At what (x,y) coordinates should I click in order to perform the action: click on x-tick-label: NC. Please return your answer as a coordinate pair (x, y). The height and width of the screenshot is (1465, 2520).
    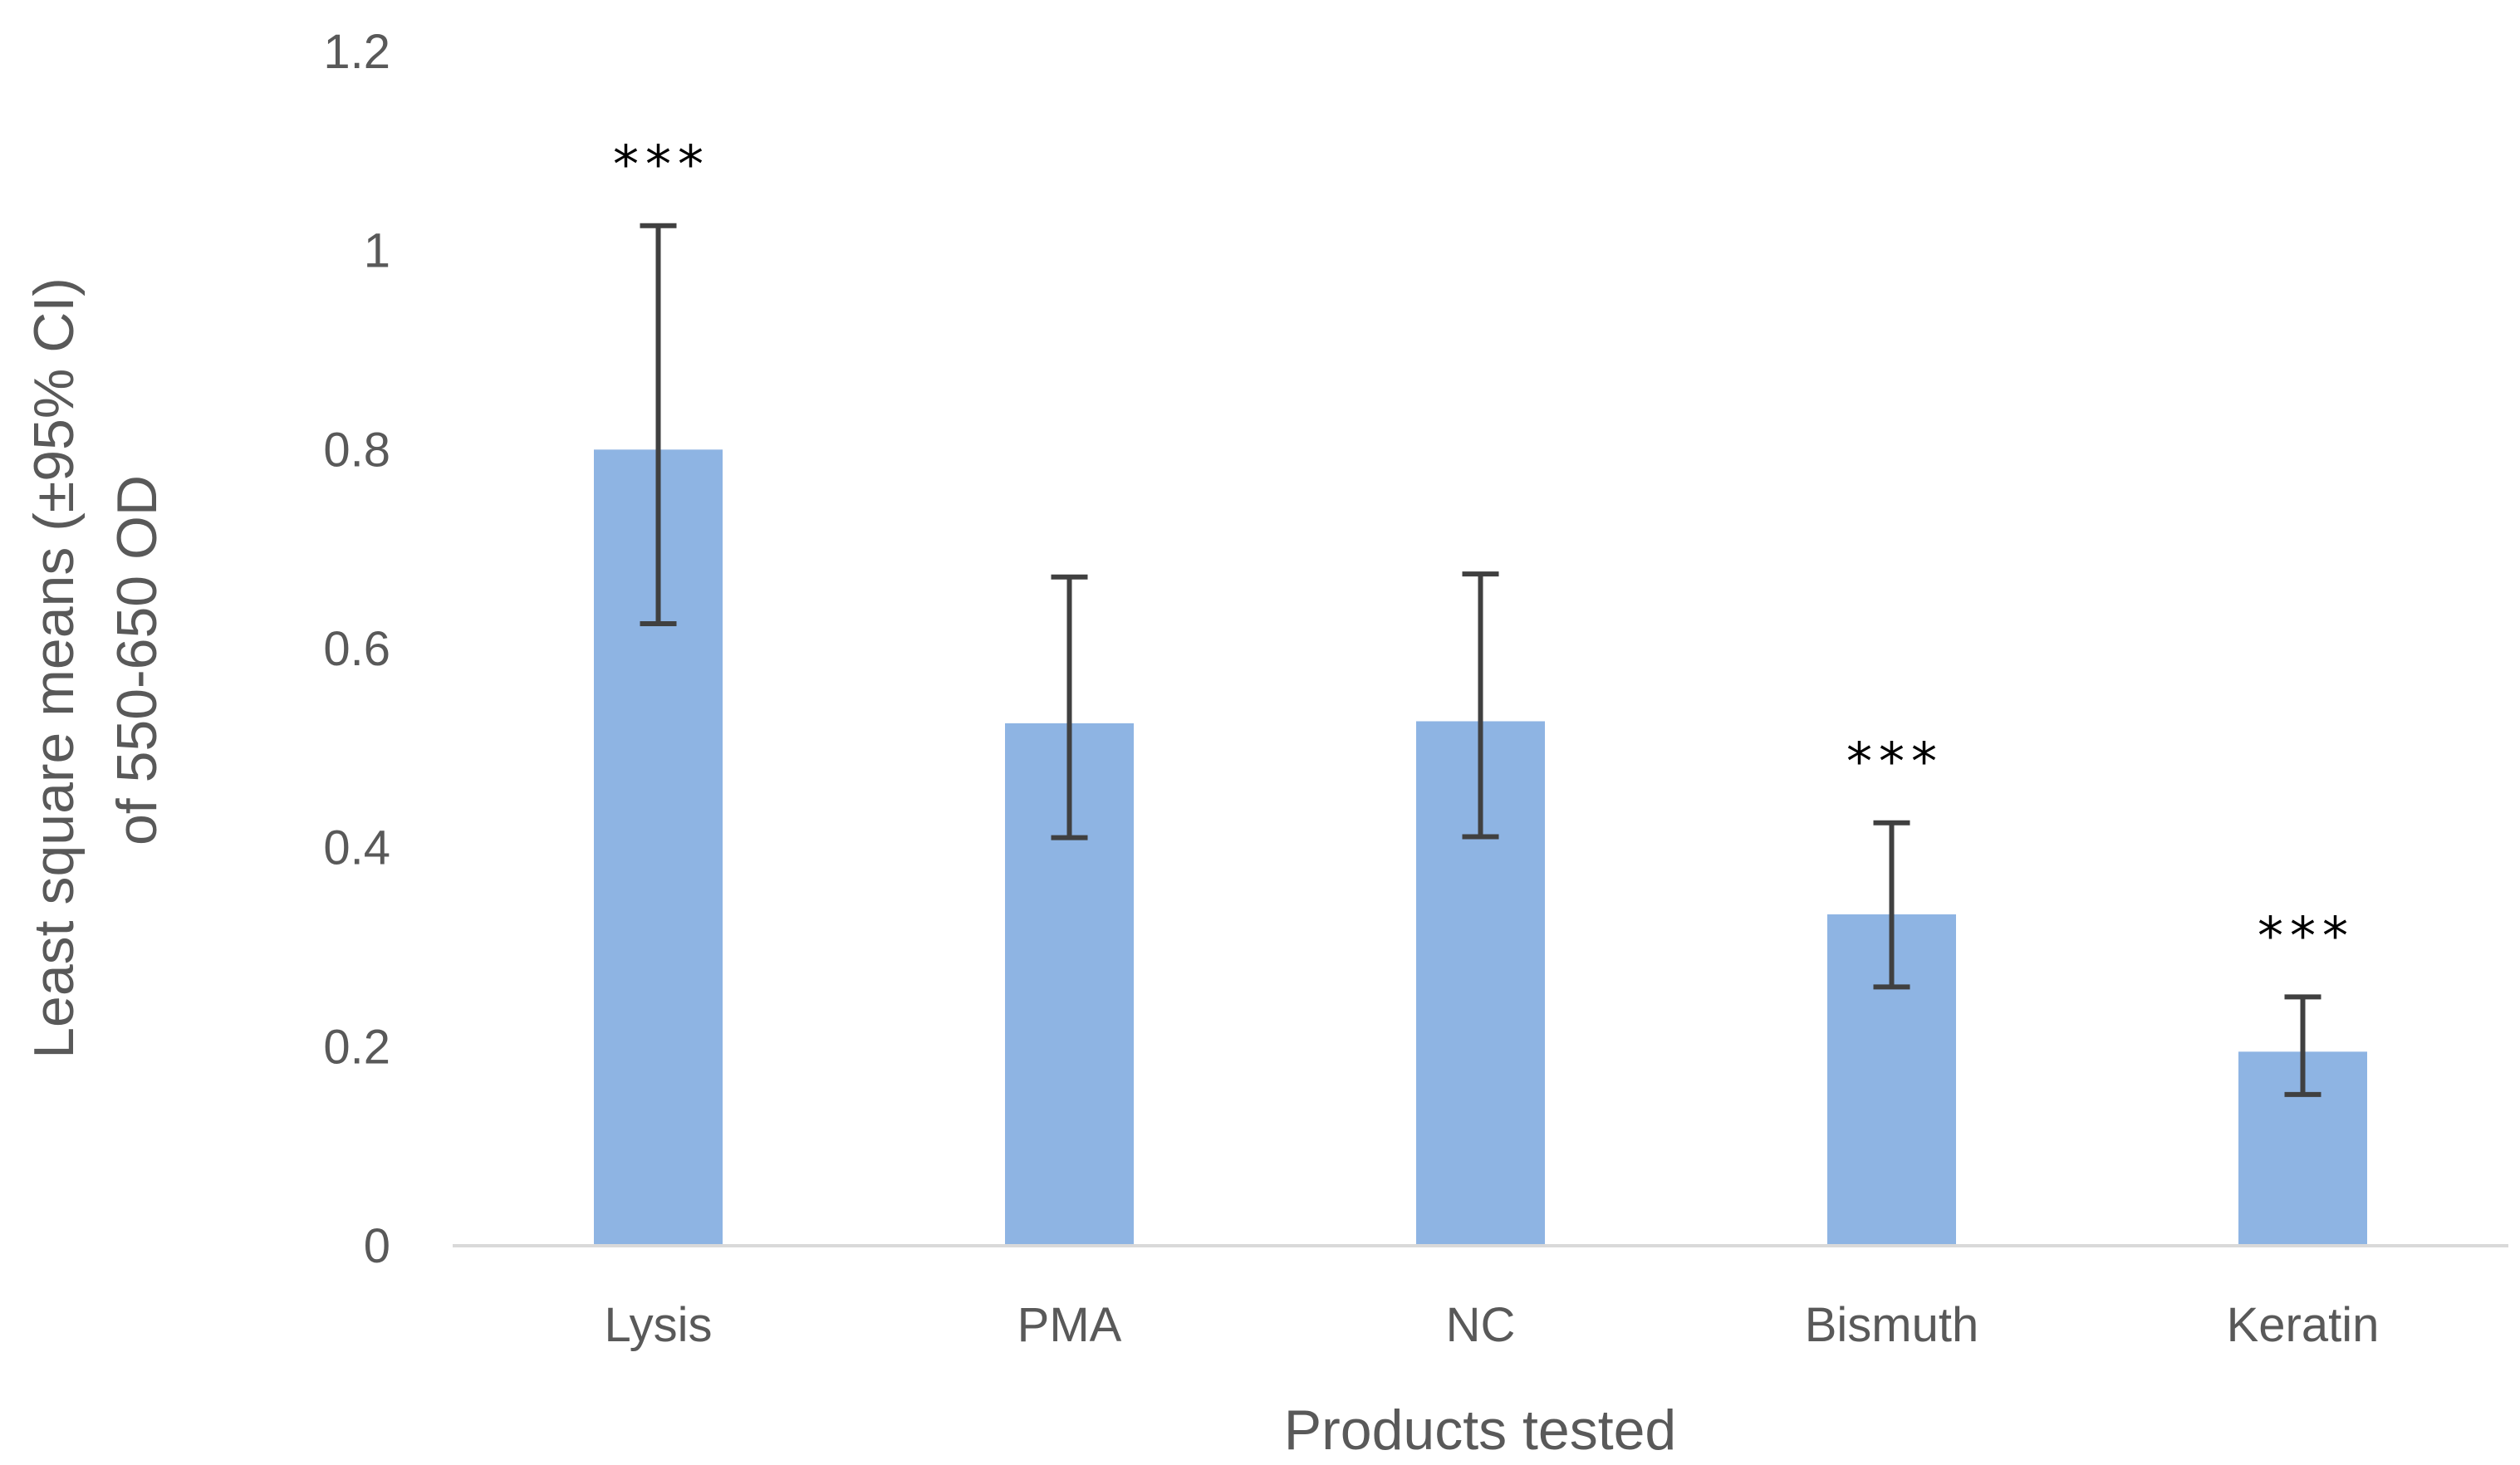
    Looking at the image, I should click on (1481, 1325).